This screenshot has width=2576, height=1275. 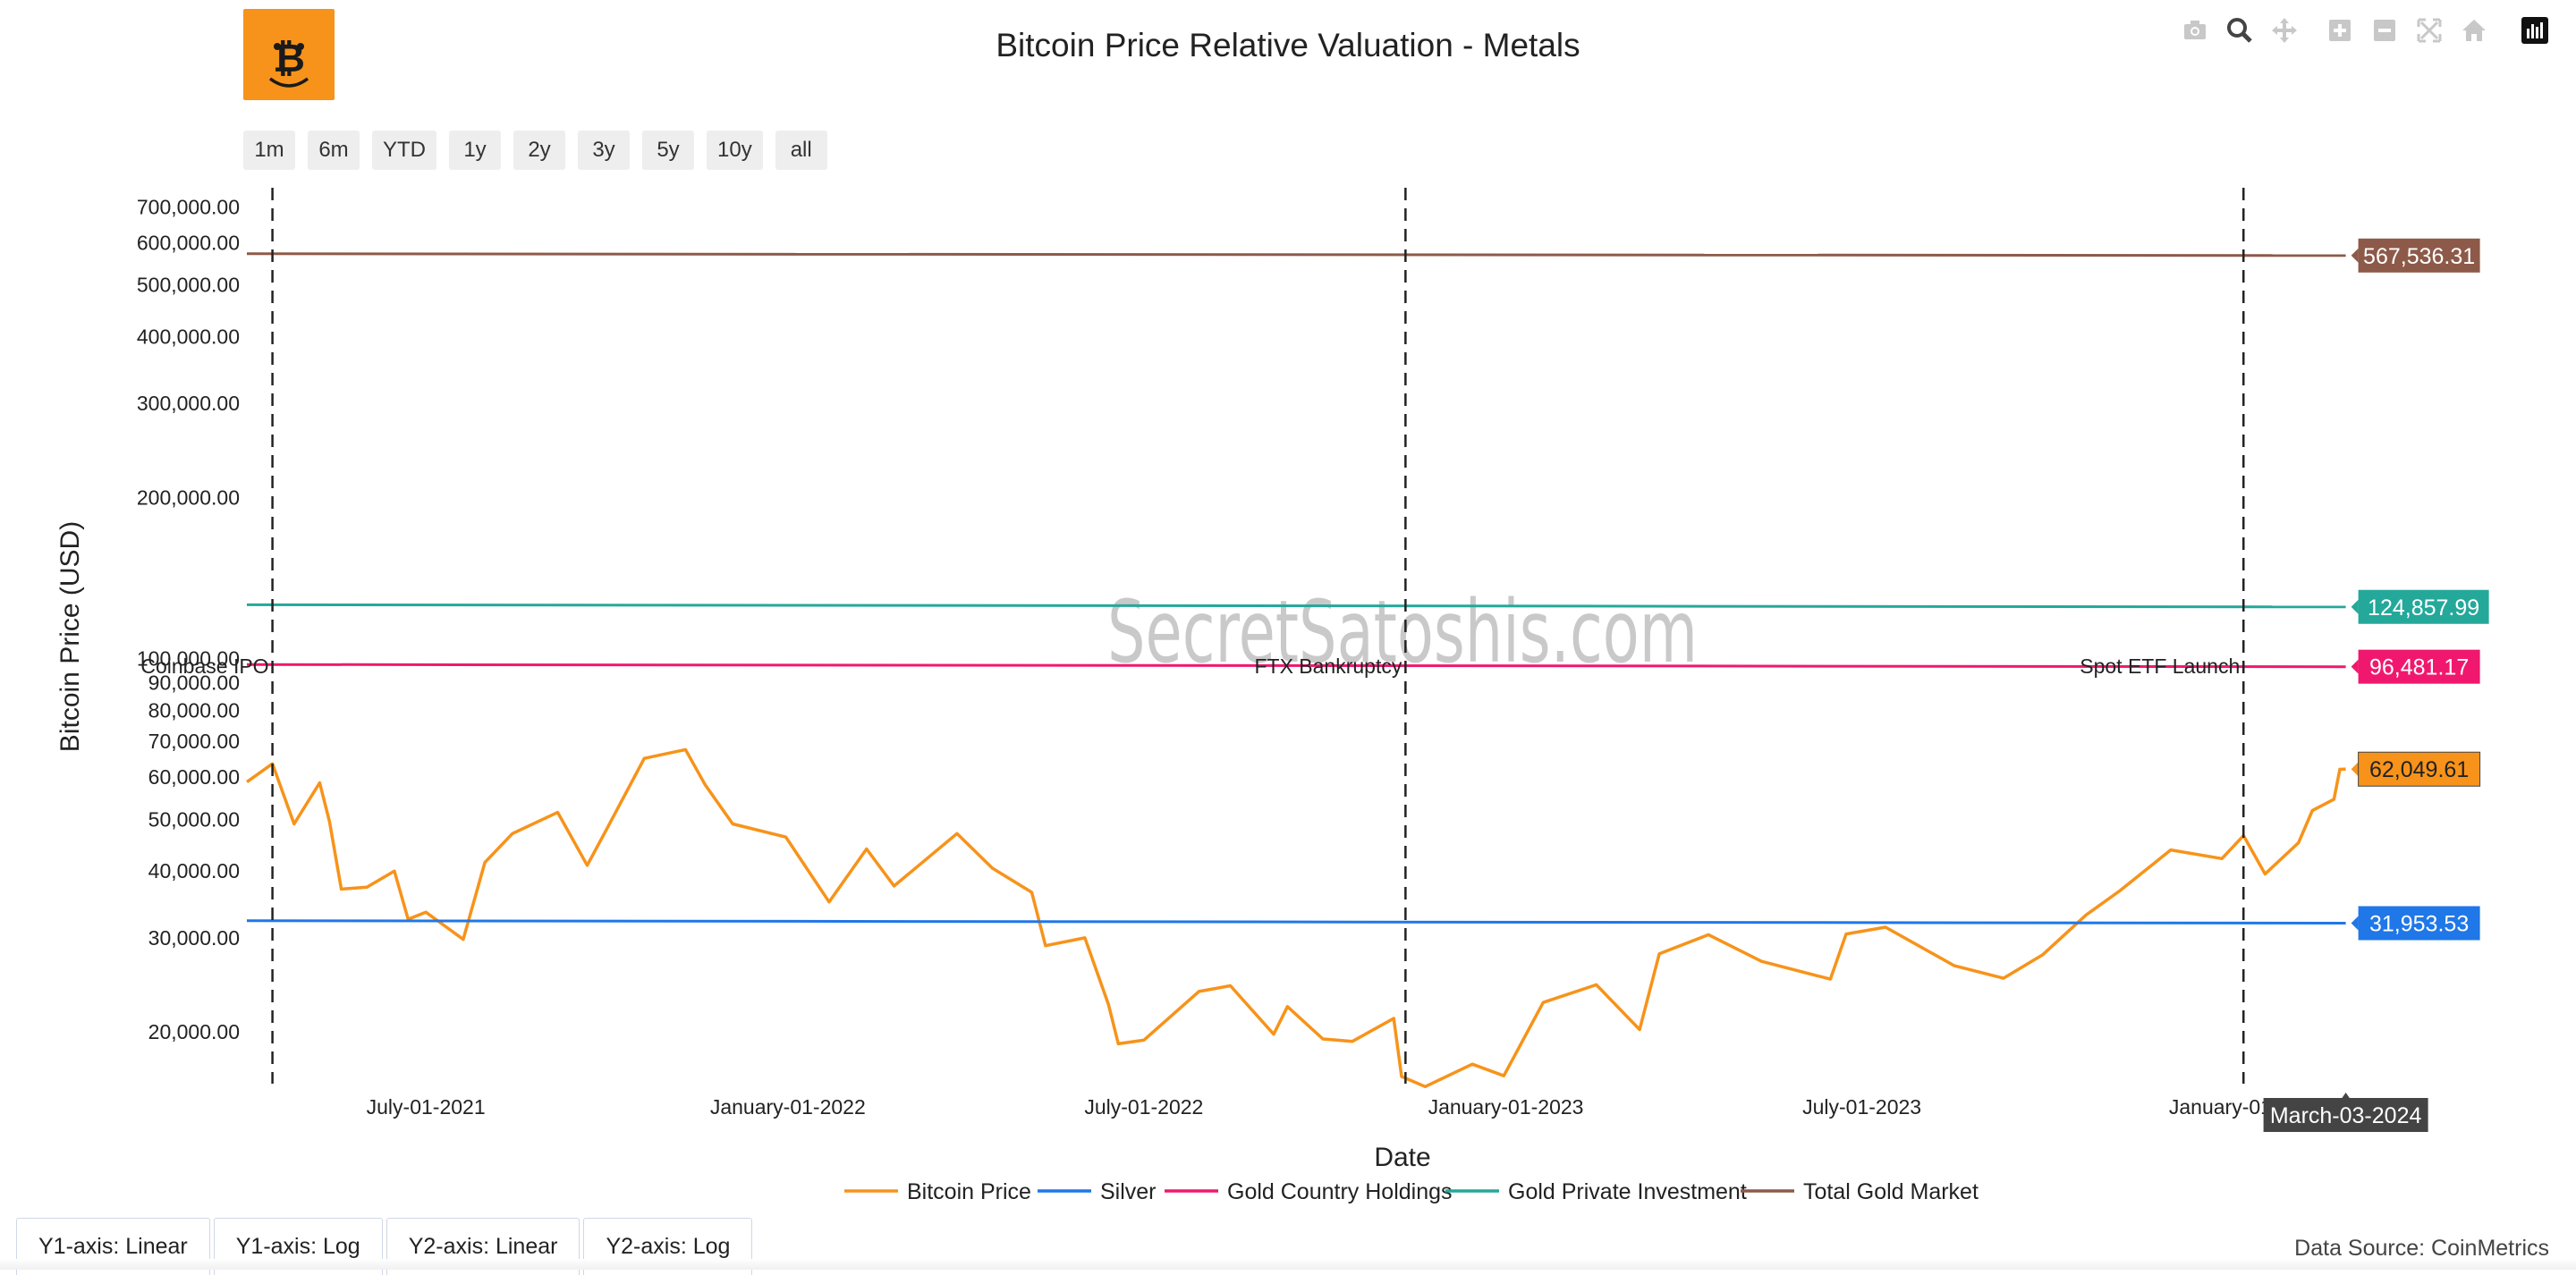 I want to click on x-tick-label: July-01-2021, so click(x=426, y=1107).